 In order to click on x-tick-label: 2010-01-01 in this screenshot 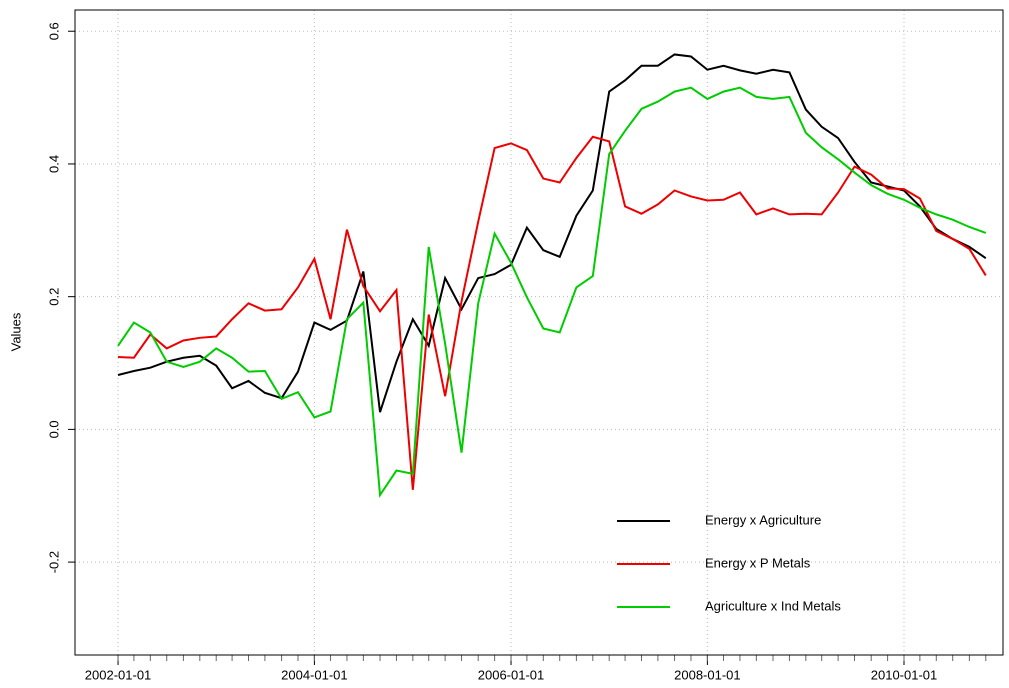, I will do `click(904, 674)`.